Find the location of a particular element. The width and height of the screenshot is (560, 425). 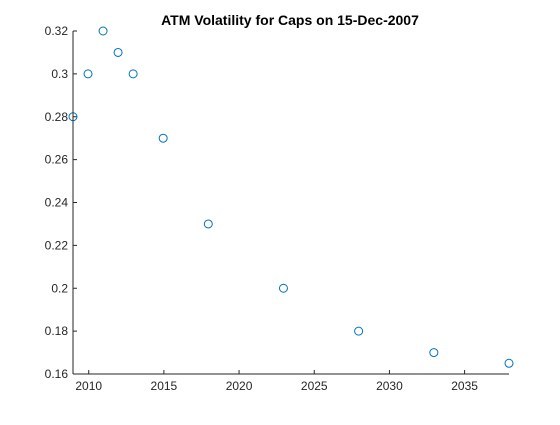

y-tick-label: 0.22 is located at coordinates (57, 245).